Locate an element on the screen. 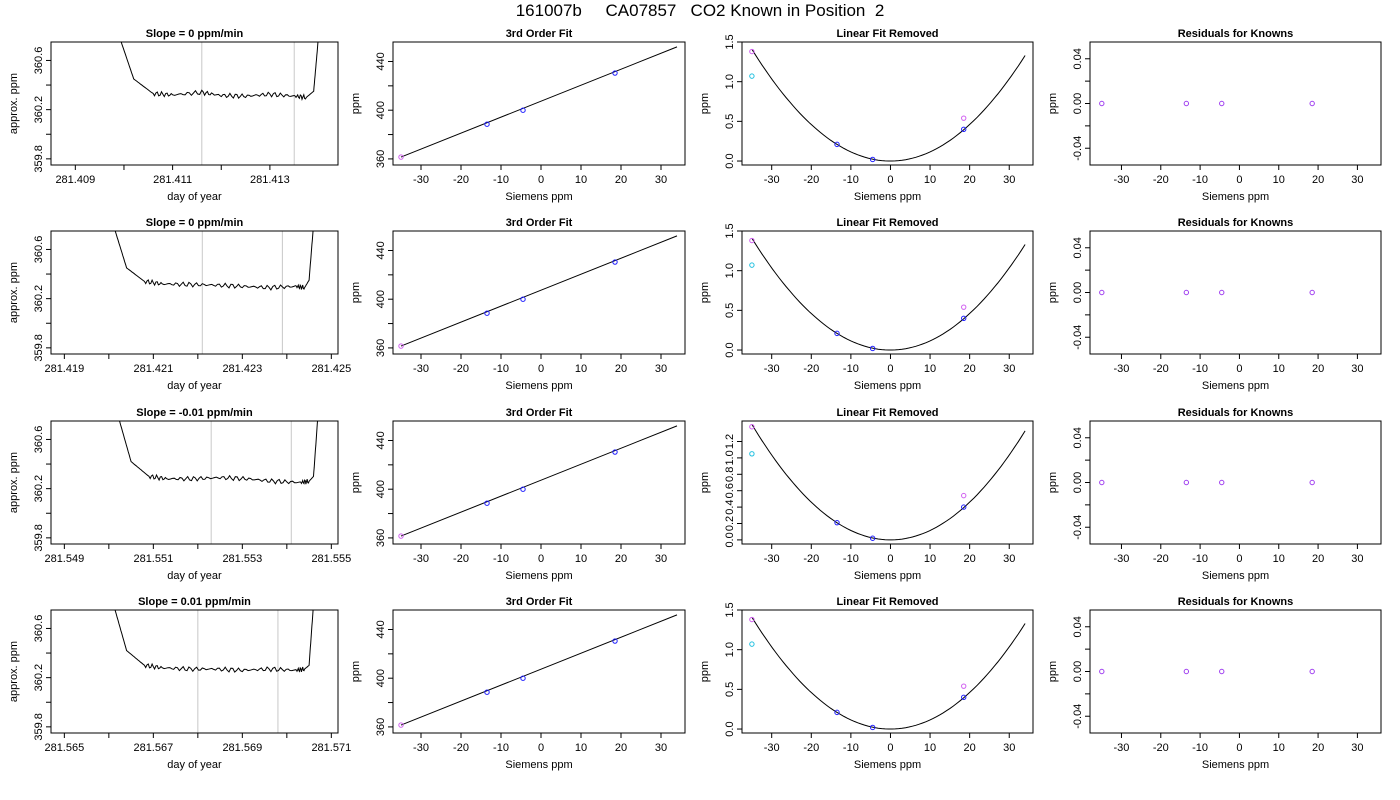  x-tick-label: 281.551 is located at coordinates (153, 559).